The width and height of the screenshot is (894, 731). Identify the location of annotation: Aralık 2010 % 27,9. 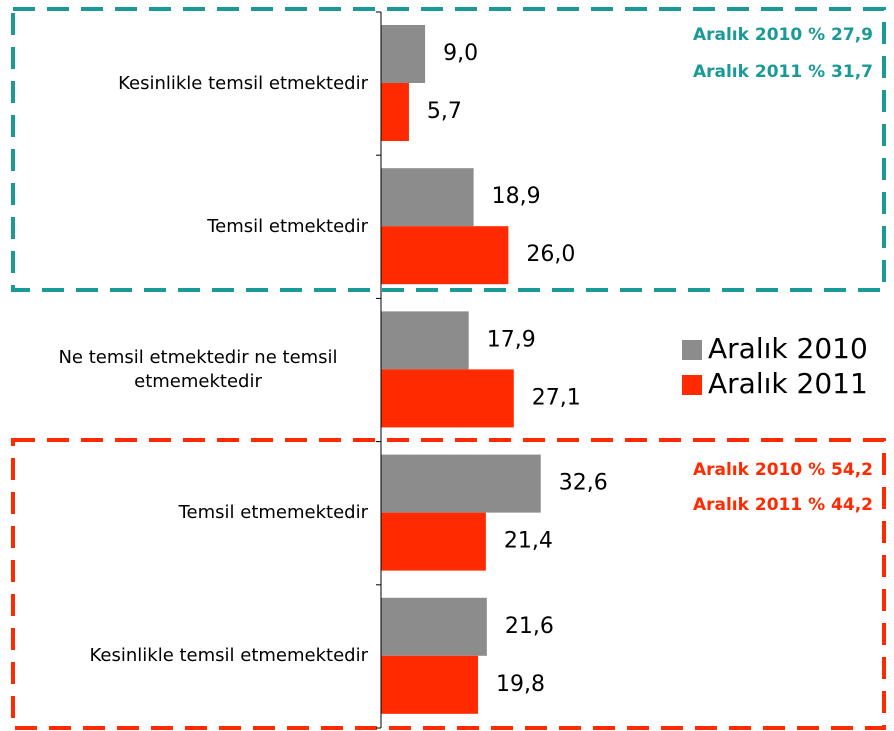
(783, 35).